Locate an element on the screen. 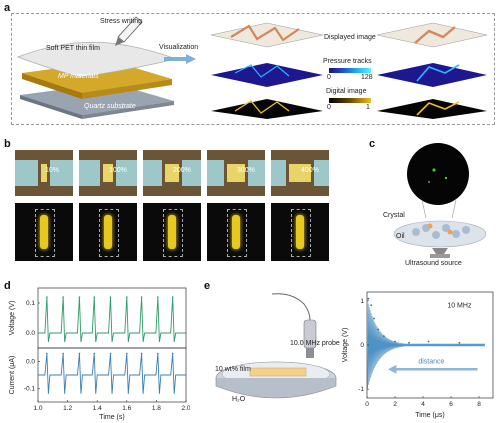 This screenshot has width=500, height=423. distance-arrowhead is located at coordinates (392, 369).